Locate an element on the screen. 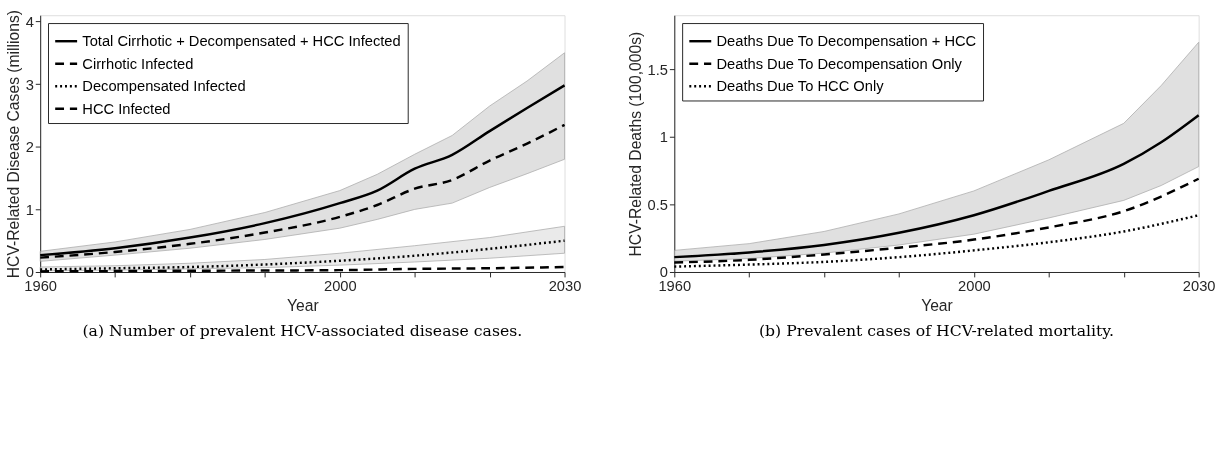 The width and height of the screenshot is (1231, 473). y-tick-label: 3 is located at coordinates (29, 84).